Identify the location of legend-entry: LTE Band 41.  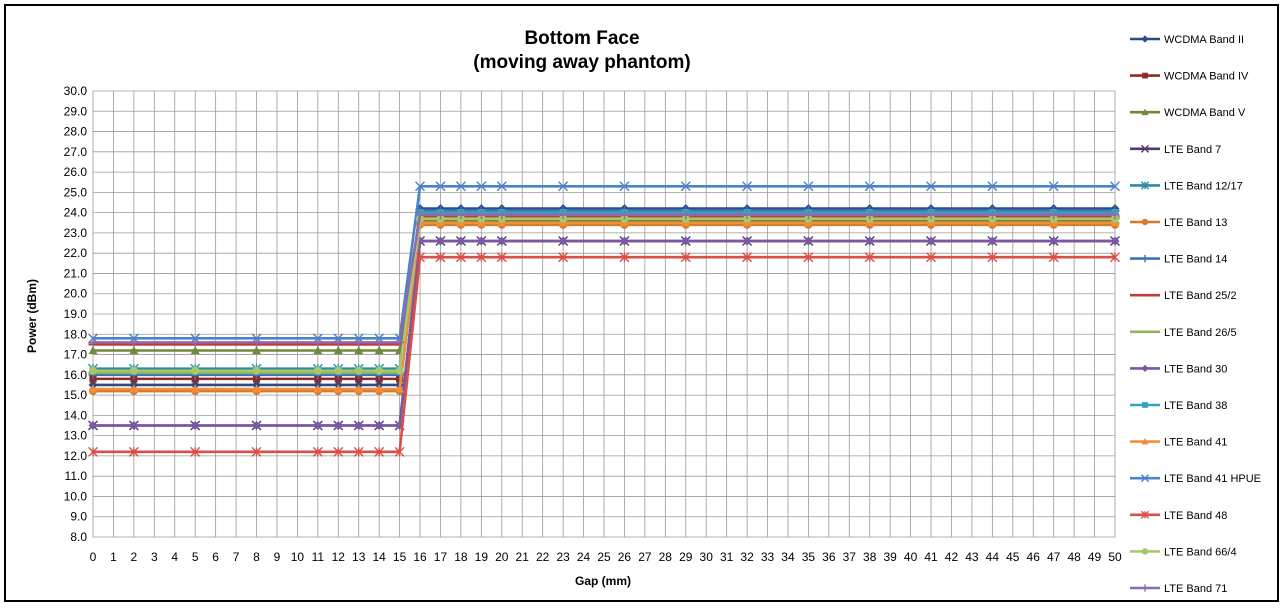
(1178, 443).